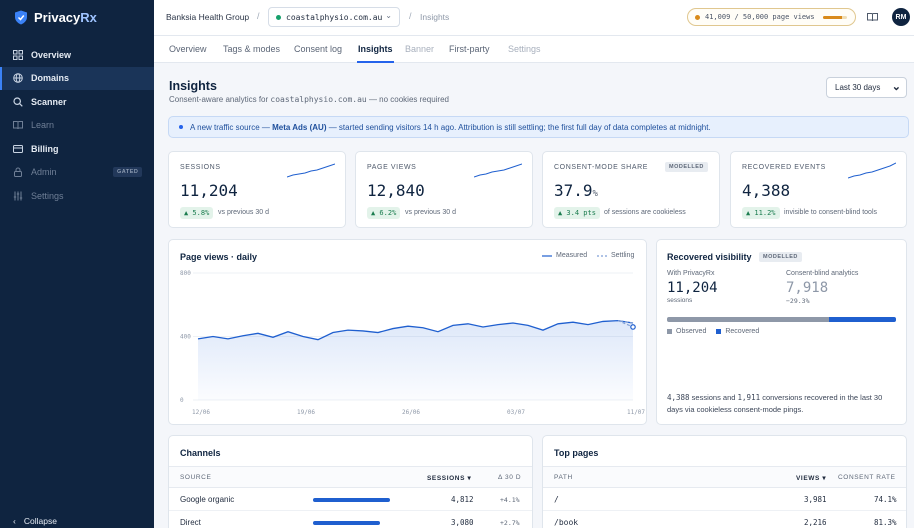 The image size is (914, 528). What do you see at coordinates (128, 172) in the screenshot?
I see `gated-badge: GATED` at bounding box center [128, 172].